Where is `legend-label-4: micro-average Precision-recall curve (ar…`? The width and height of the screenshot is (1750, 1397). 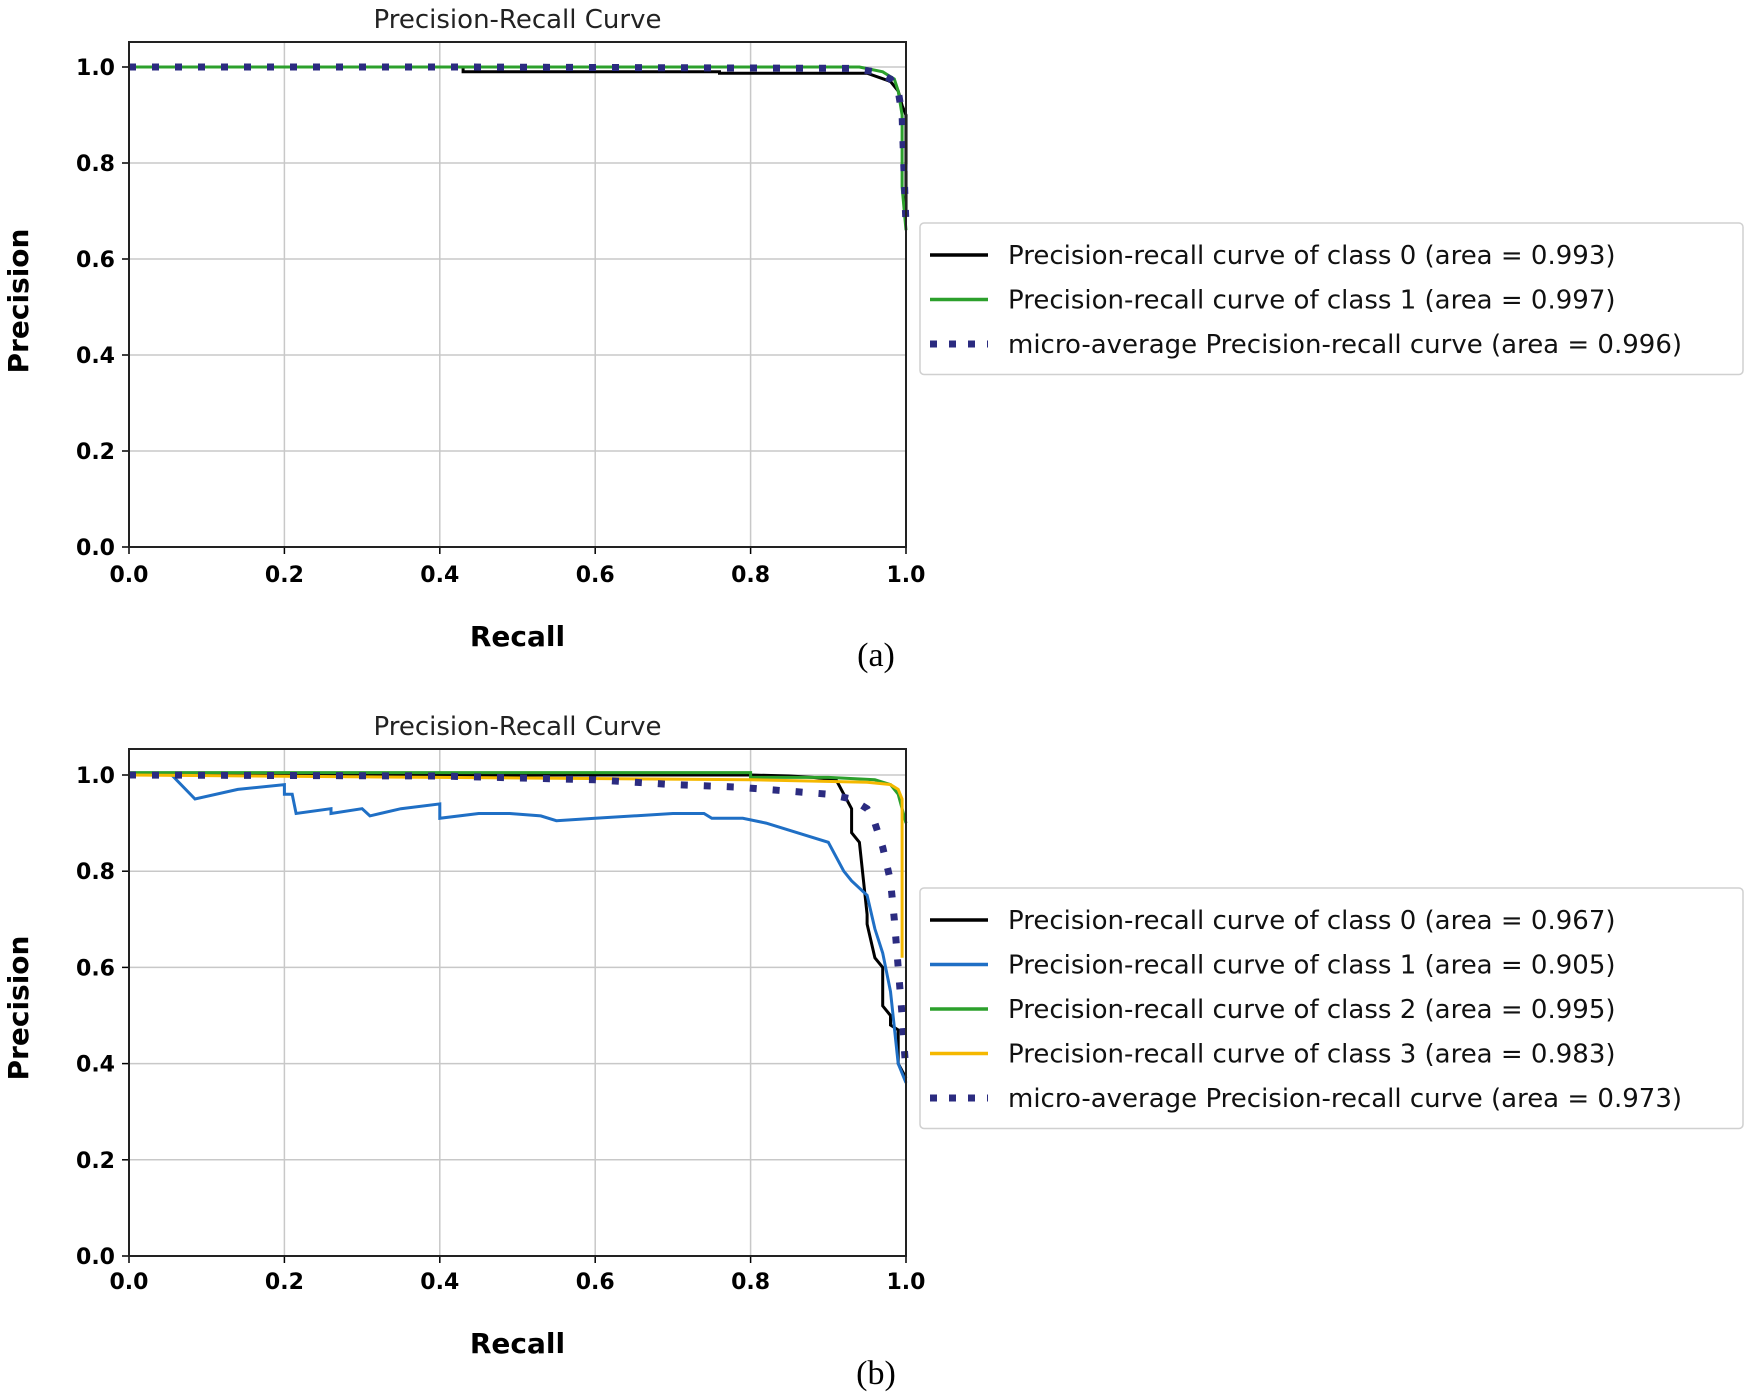 legend-label-4: micro-average Precision-recall curve (ar… is located at coordinates (1345, 1099).